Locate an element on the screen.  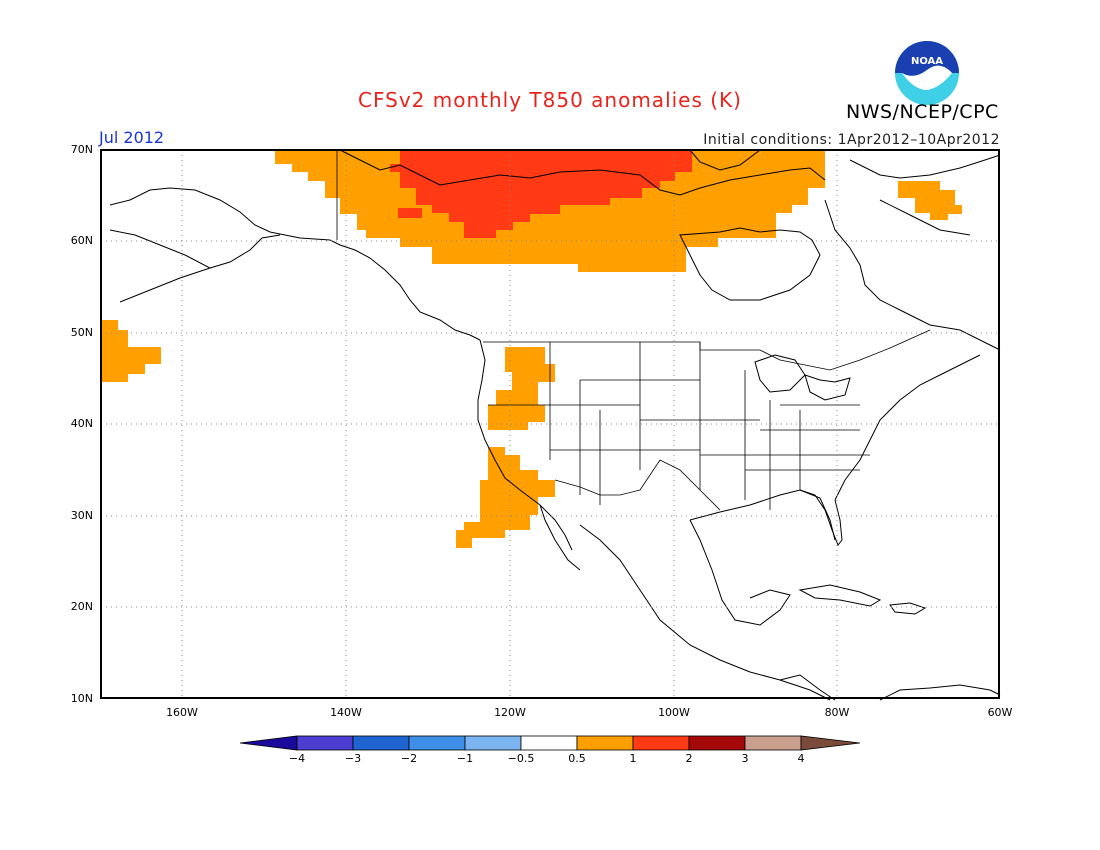
lon-label-140w: 140W is located at coordinates (346, 712).